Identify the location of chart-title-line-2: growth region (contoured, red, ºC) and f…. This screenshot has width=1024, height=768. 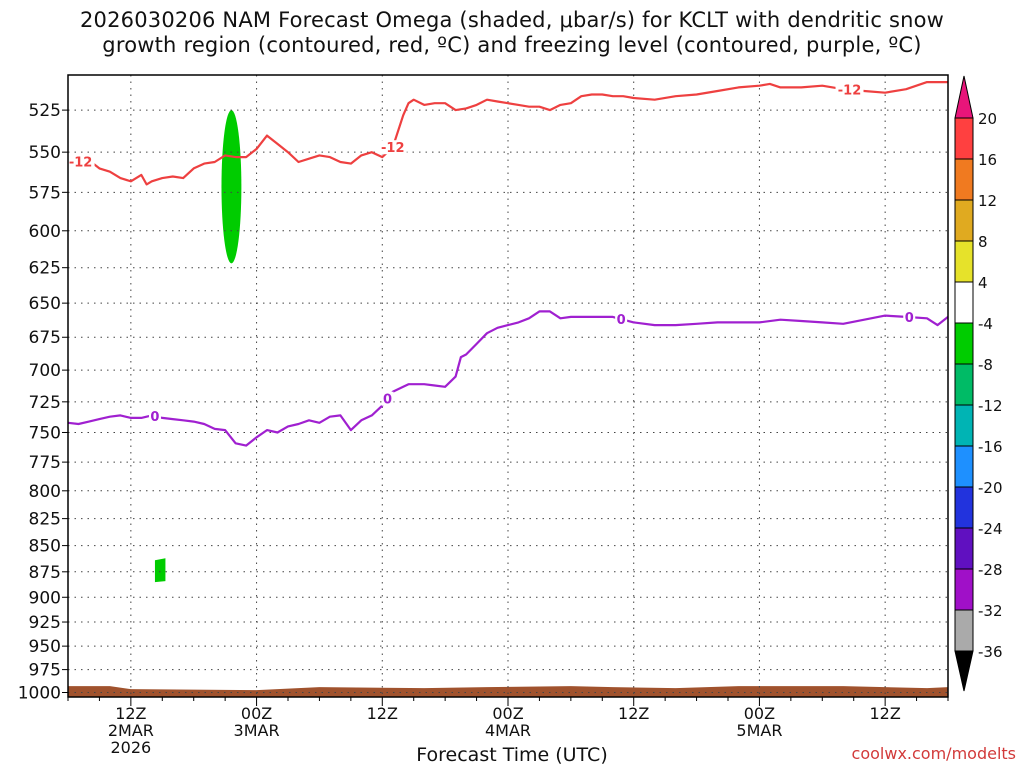
(512, 45).